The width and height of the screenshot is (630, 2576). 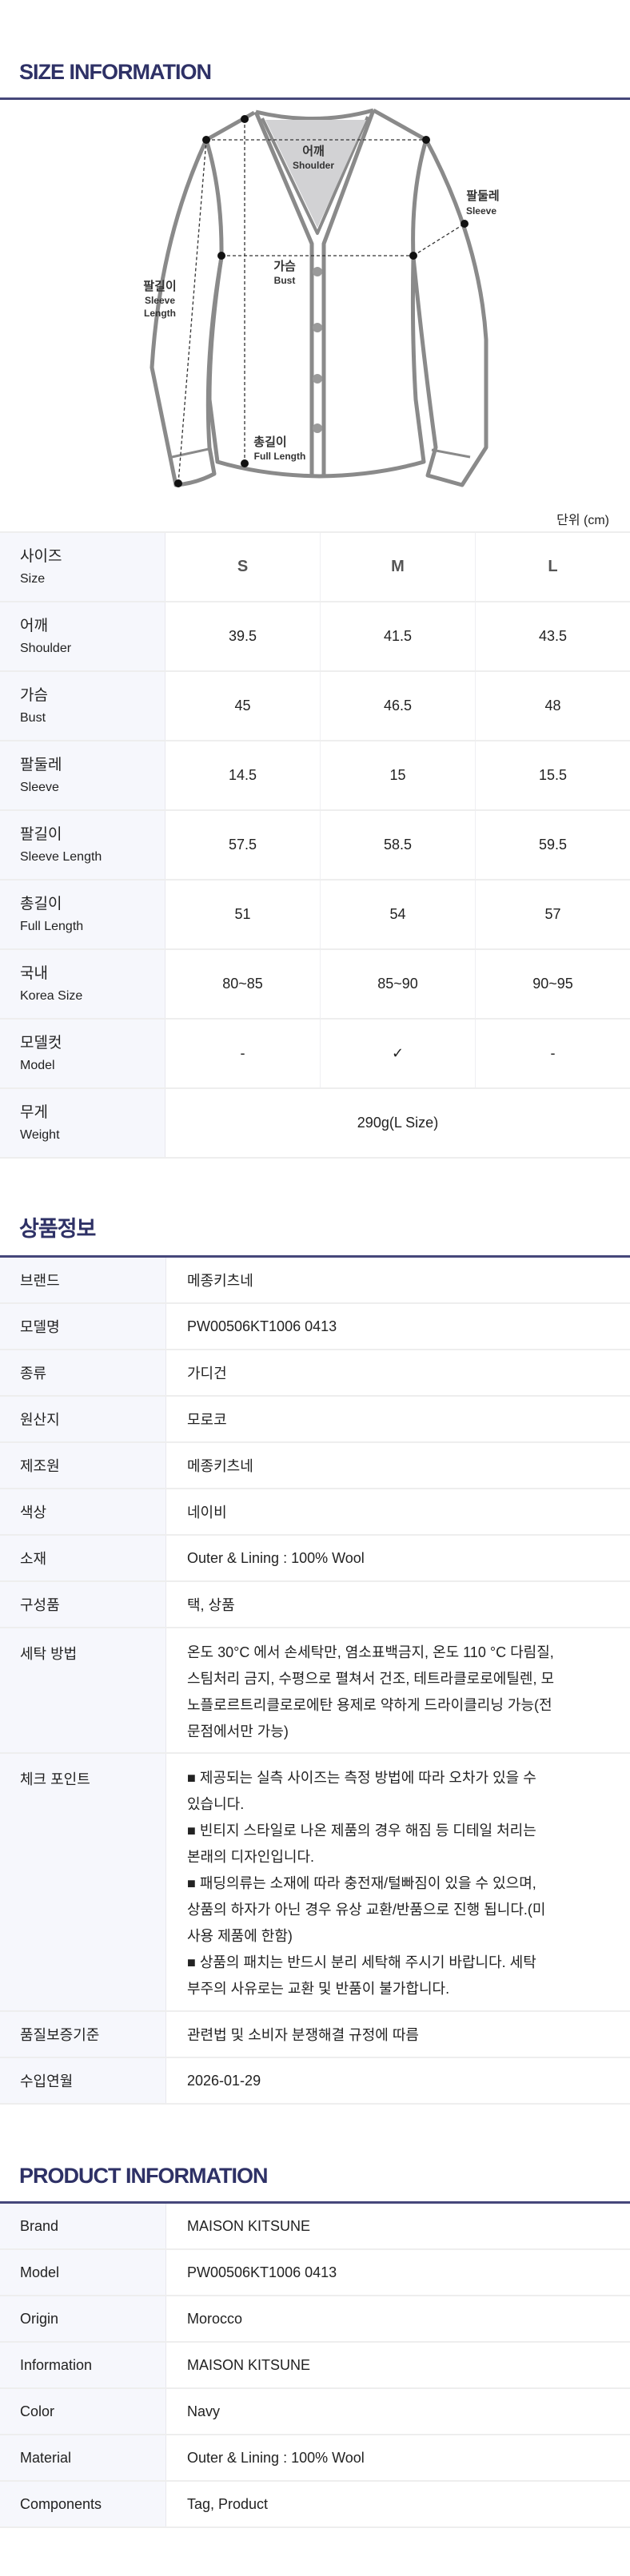 What do you see at coordinates (481, 211) in the screenshot?
I see `label-sleeve-en: Sleeve` at bounding box center [481, 211].